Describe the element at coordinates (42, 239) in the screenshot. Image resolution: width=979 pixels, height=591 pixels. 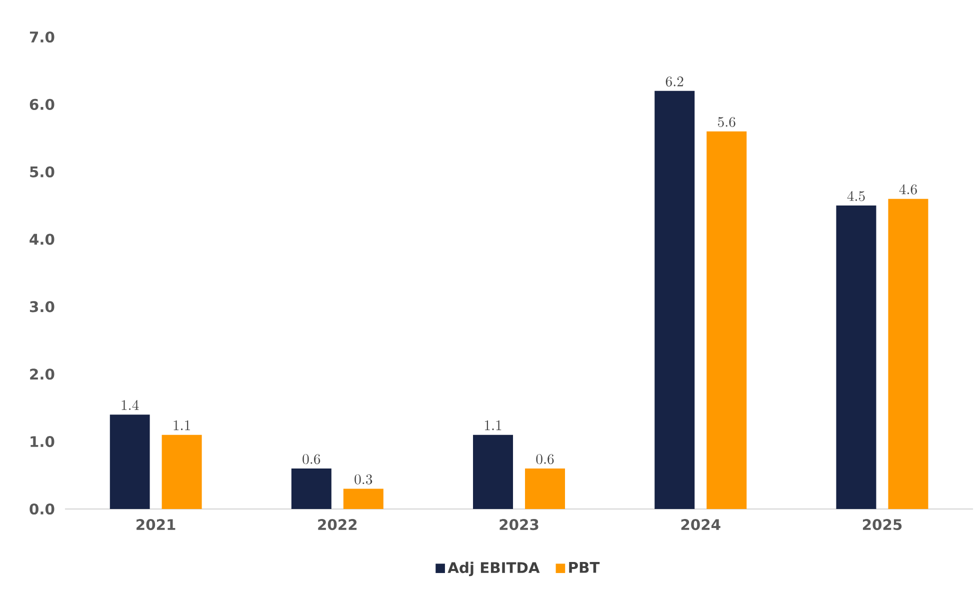
I see `y-tick-label: 4.0` at that location.